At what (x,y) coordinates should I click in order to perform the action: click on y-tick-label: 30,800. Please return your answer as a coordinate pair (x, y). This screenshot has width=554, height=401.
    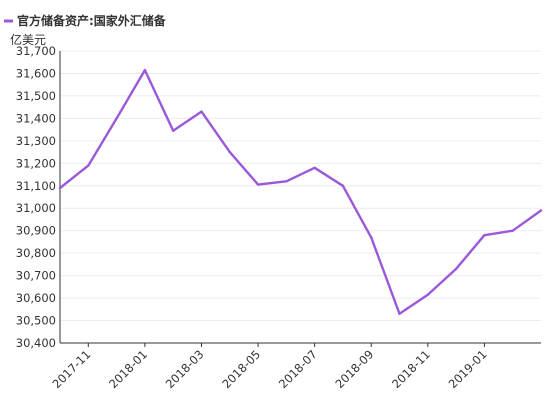
    Looking at the image, I should click on (36, 253).